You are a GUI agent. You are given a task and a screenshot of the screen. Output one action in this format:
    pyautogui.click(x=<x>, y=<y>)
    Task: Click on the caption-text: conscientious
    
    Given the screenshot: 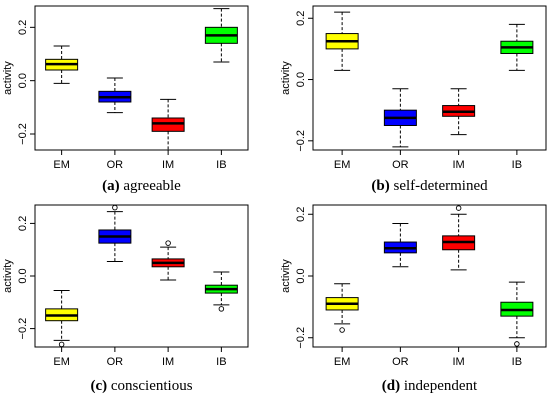 What is the action you would take?
    pyautogui.click(x=150, y=386)
    